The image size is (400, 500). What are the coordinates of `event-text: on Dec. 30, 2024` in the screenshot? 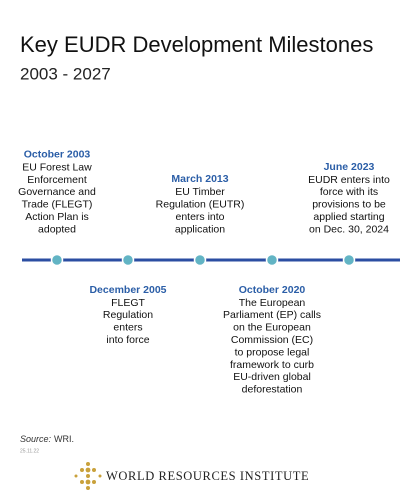 It's located at (349, 229).